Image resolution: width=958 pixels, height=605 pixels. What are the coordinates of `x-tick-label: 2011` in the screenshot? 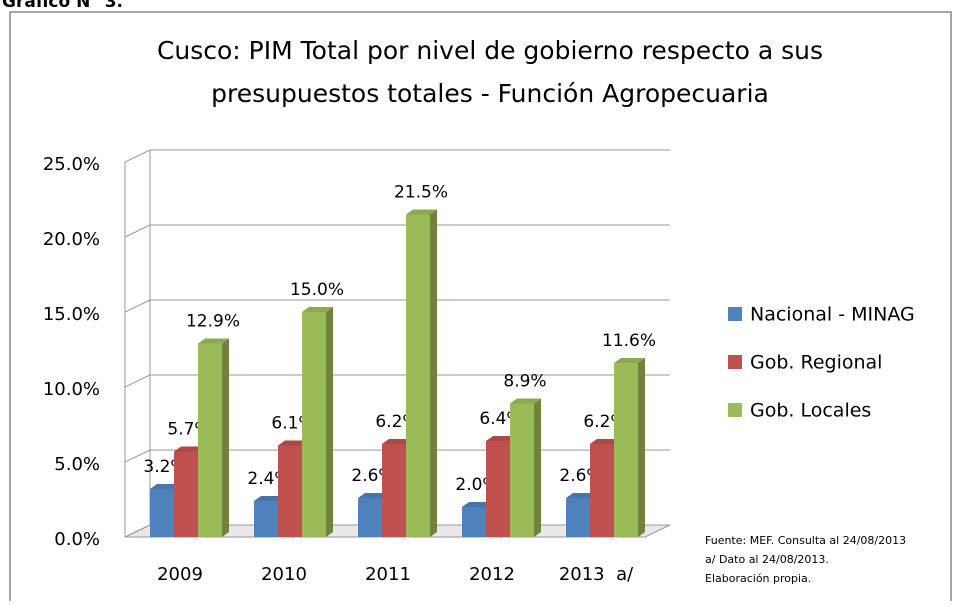 It's located at (388, 574).